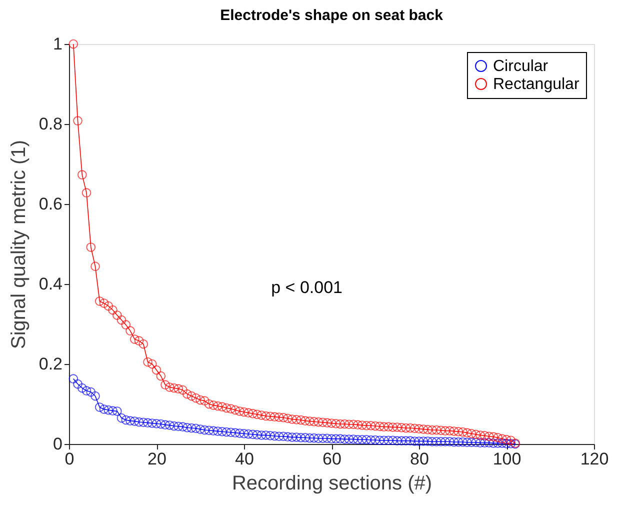 This screenshot has height=511, width=627. What do you see at coordinates (69, 459) in the screenshot?
I see `x-tick-label: 0` at bounding box center [69, 459].